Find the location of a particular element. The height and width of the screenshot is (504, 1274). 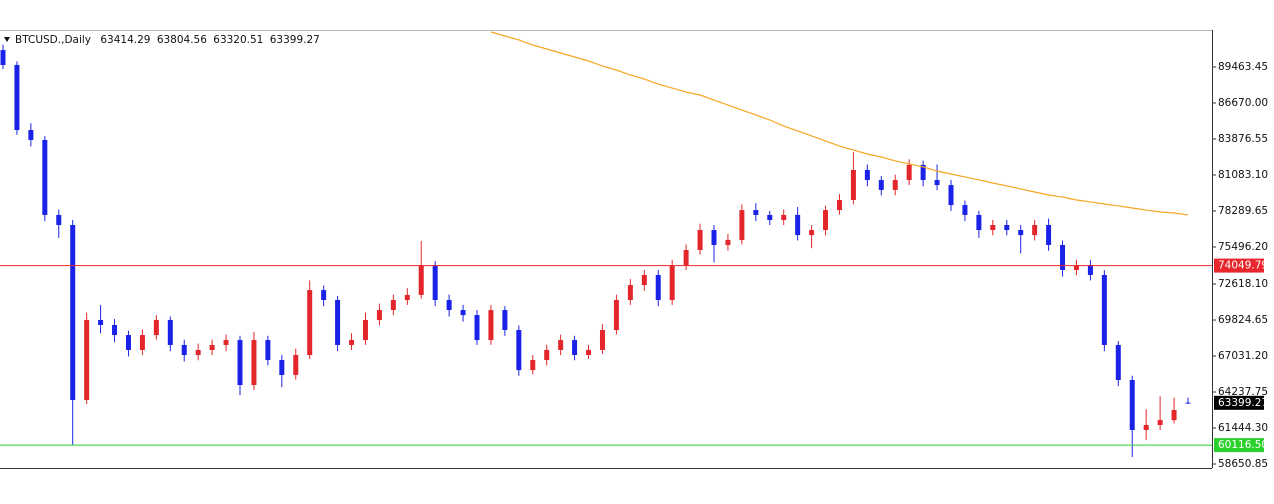

y-tick-label: 72618.10 is located at coordinates (1243, 284).